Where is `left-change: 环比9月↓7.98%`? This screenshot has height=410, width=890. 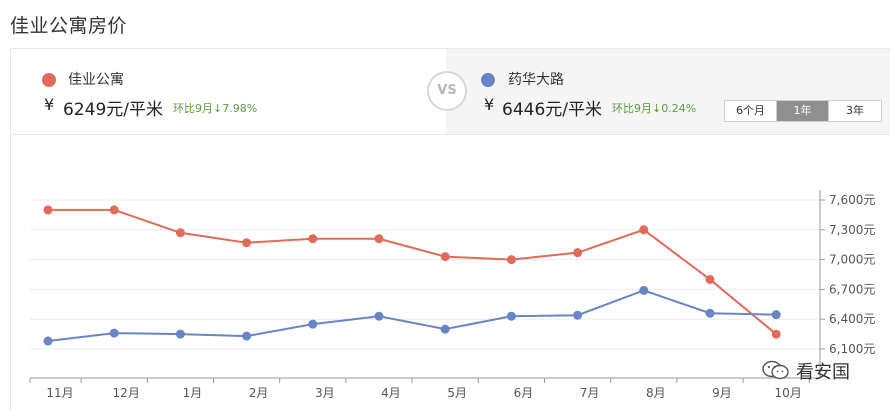
left-change: 环比9月↓7.98% is located at coordinates (215, 108).